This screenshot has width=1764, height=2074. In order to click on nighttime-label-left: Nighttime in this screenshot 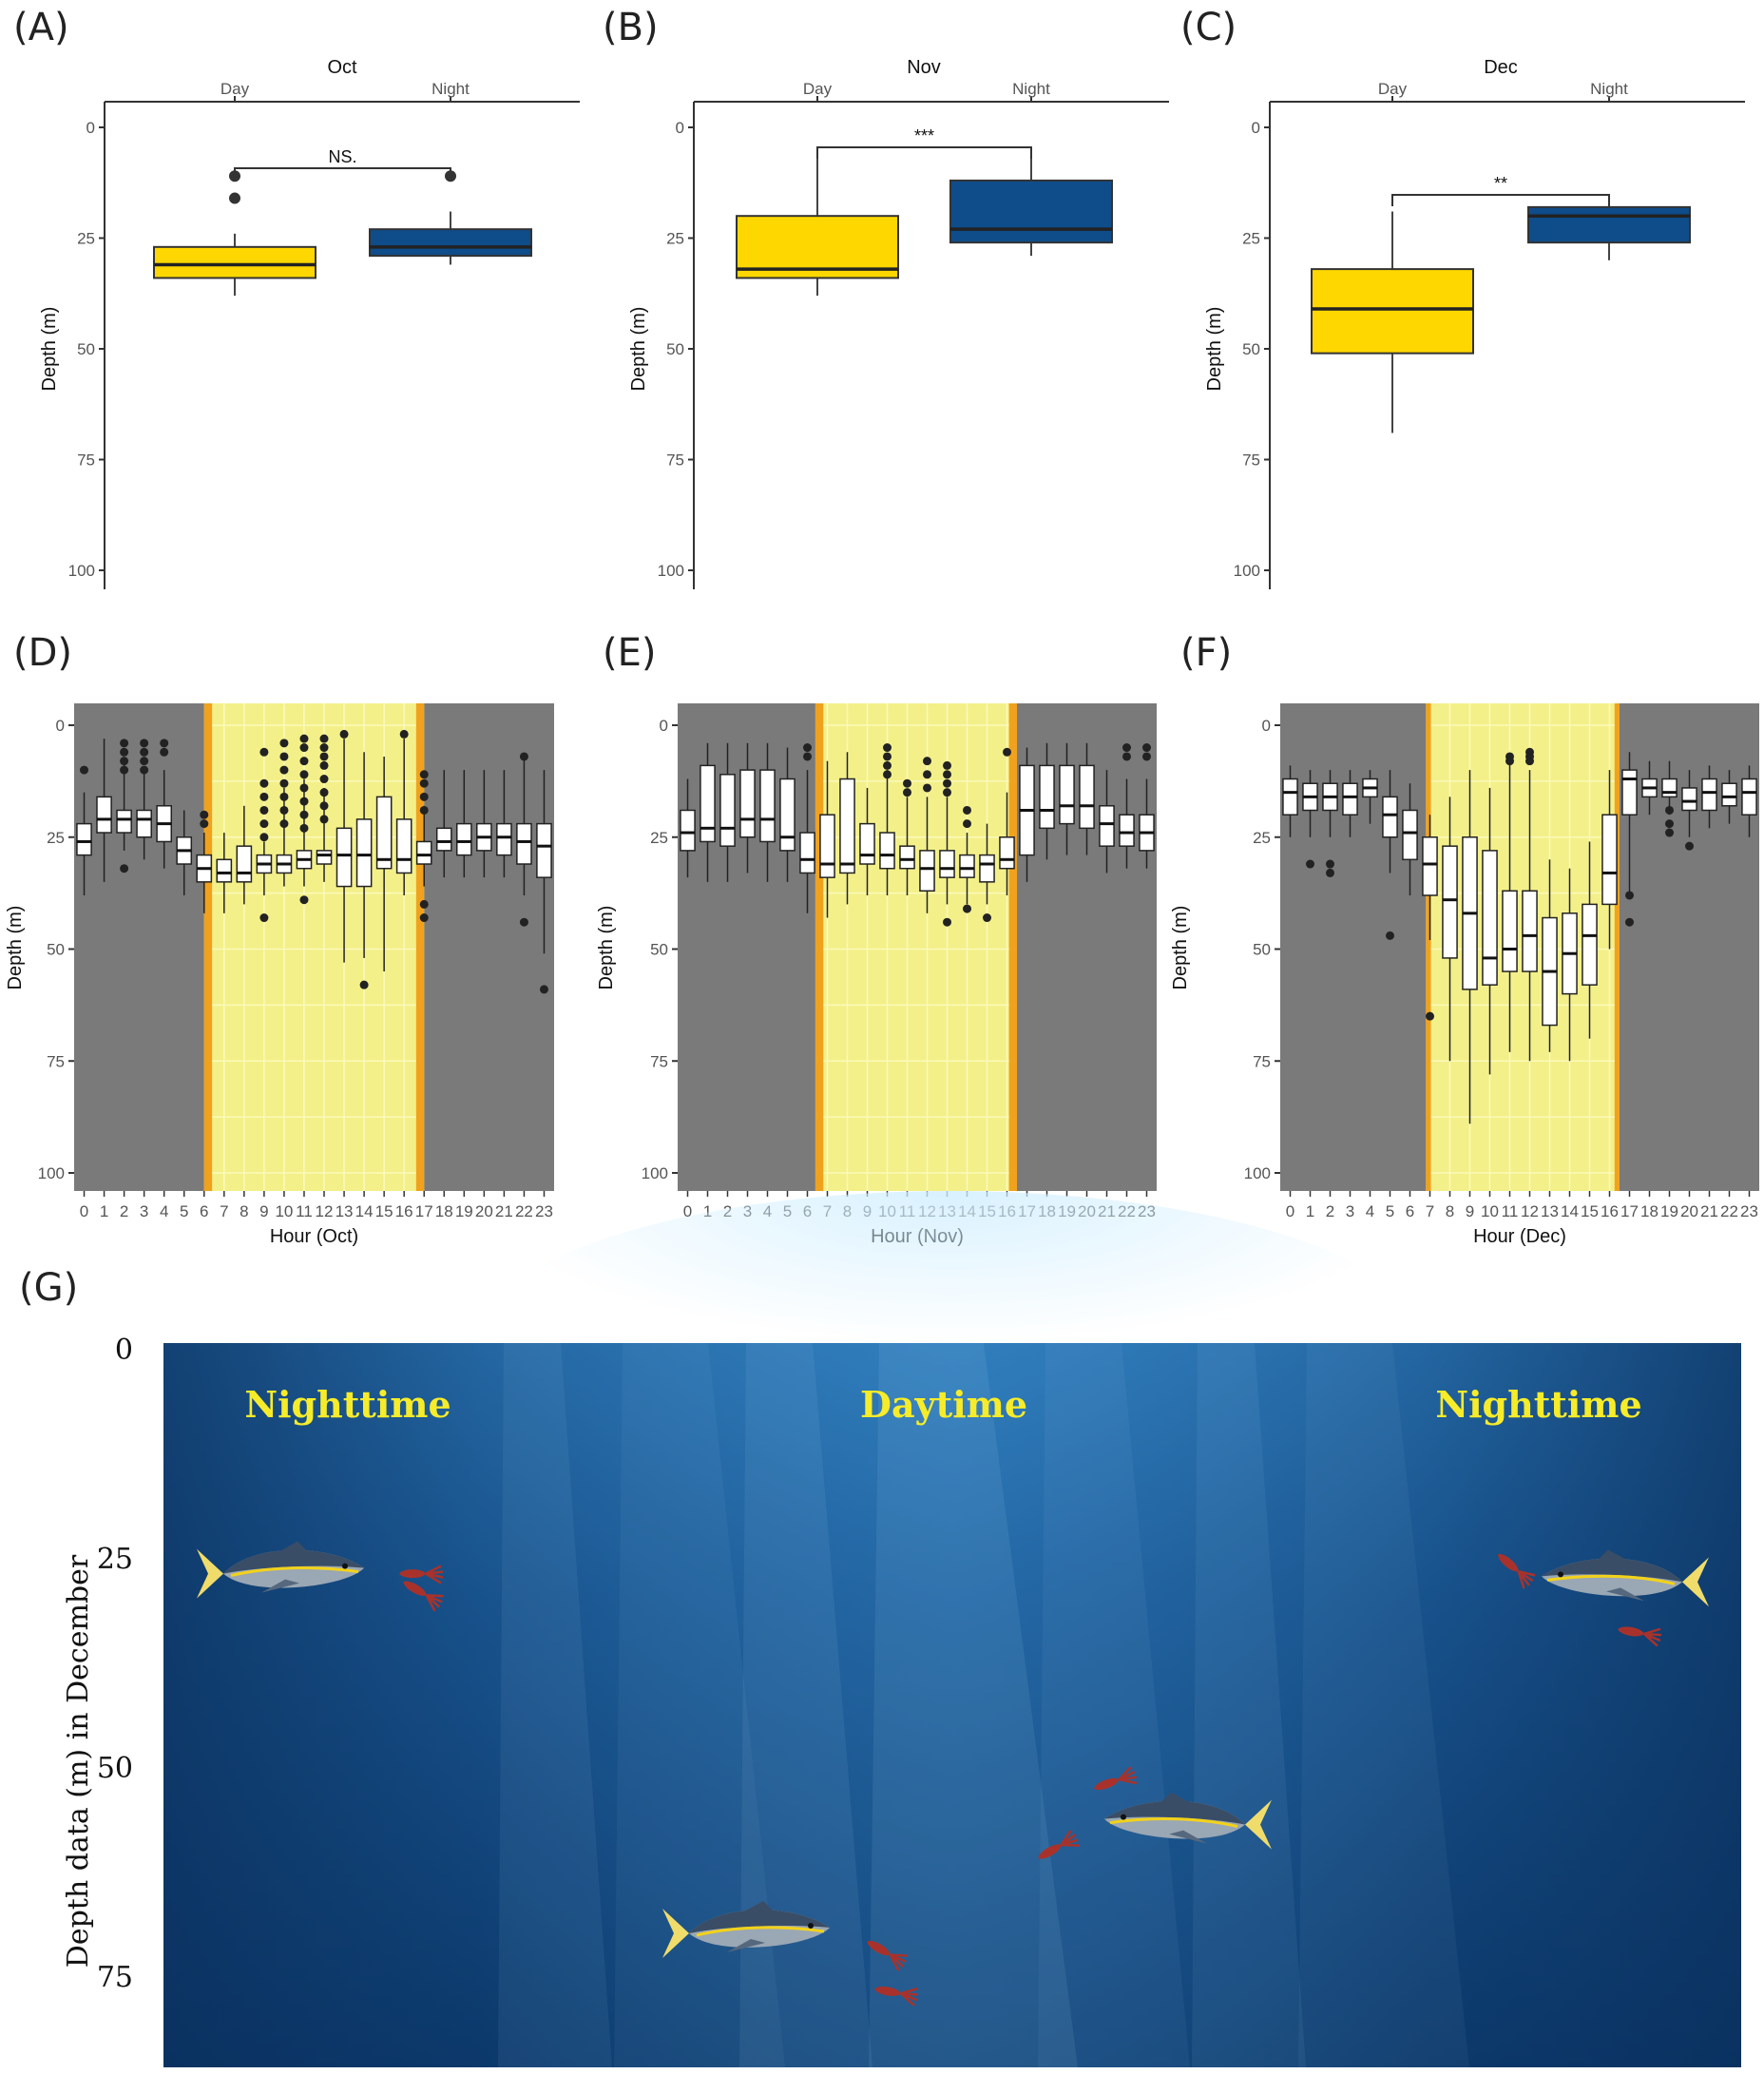, I will do `click(347, 1404)`.